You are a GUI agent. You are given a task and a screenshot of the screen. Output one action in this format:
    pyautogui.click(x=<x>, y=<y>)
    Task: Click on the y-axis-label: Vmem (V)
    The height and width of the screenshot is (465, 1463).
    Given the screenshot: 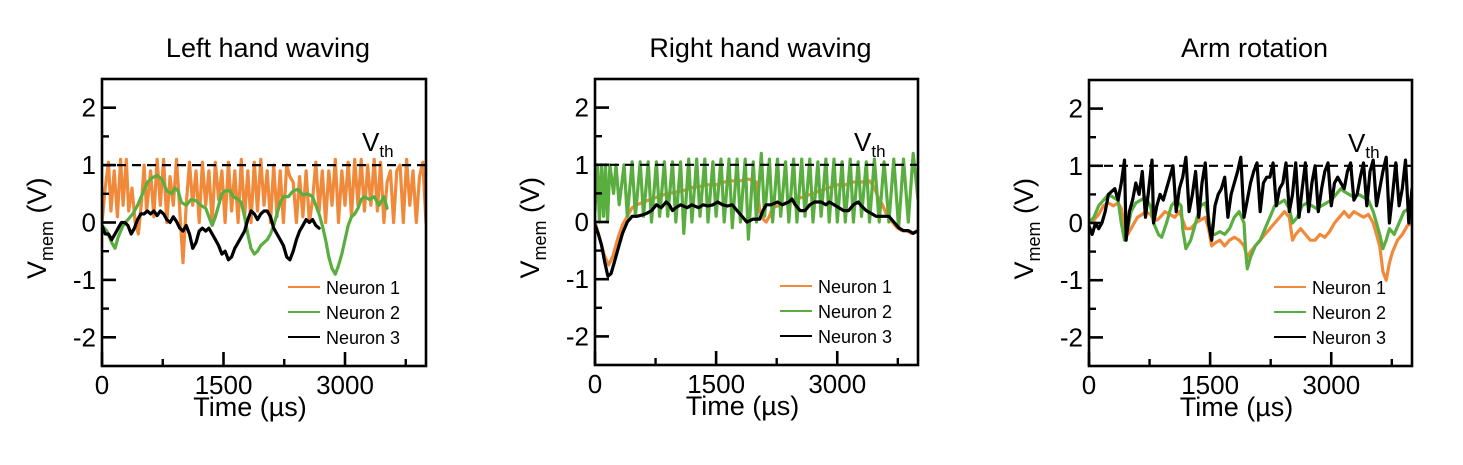 What is the action you would take?
    pyautogui.click(x=1026, y=229)
    